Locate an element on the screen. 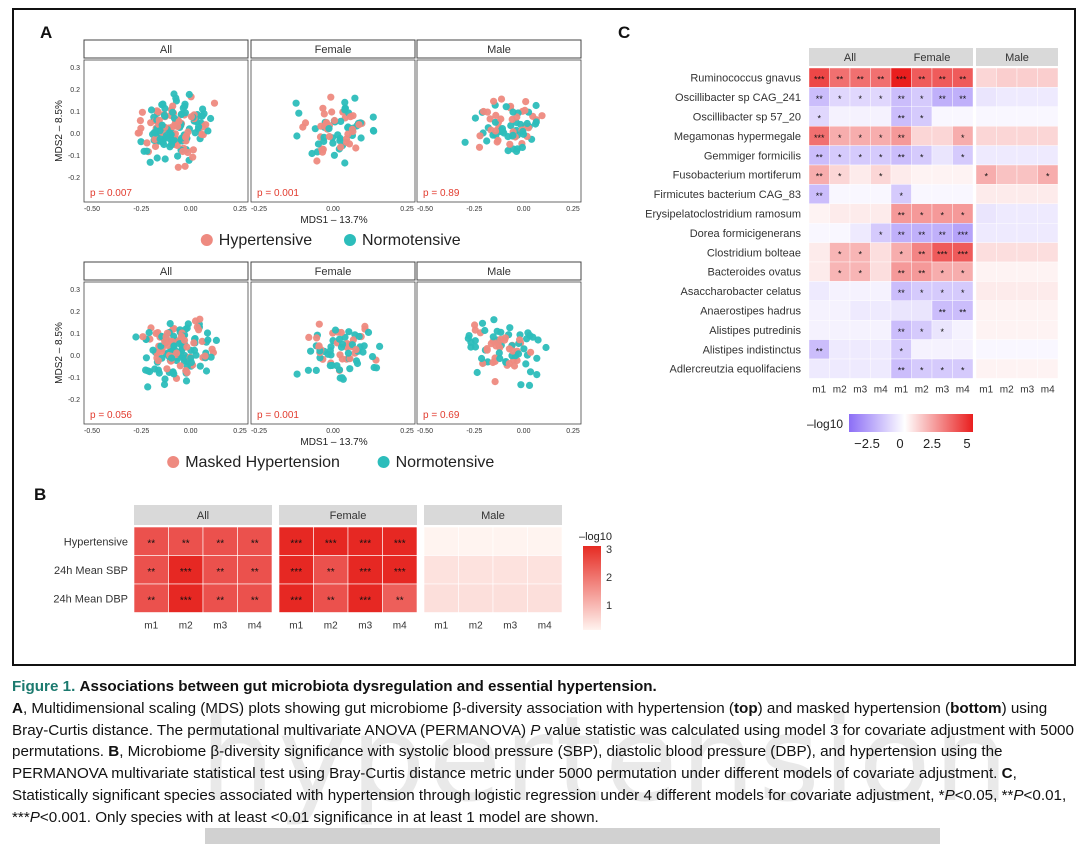  heatmap-c-col-label: m2 is located at coordinates (840, 389).